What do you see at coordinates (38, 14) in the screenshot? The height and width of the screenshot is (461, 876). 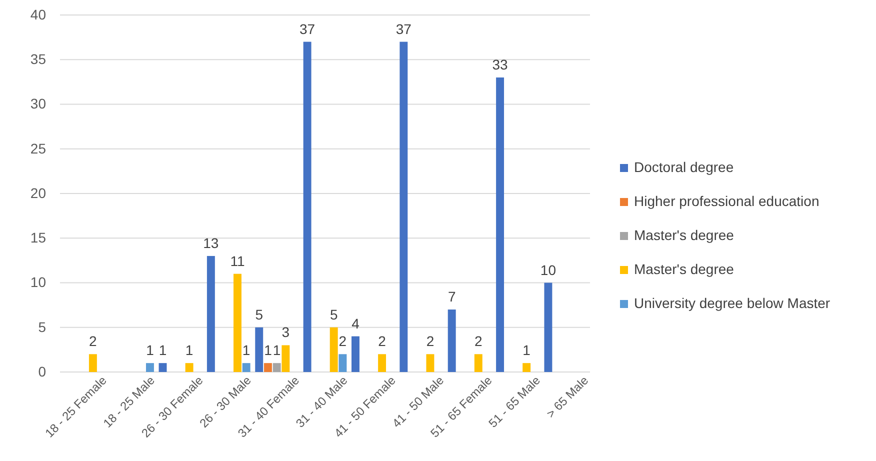 I see `y-tick-label: 40` at bounding box center [38, 14].